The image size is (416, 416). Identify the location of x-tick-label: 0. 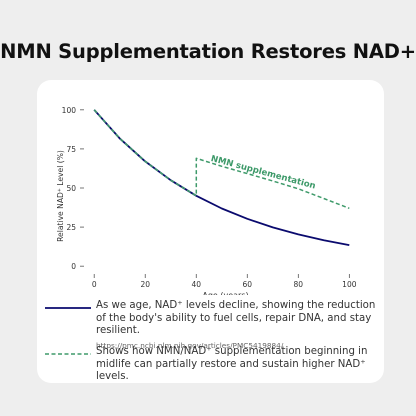
(94, 284).